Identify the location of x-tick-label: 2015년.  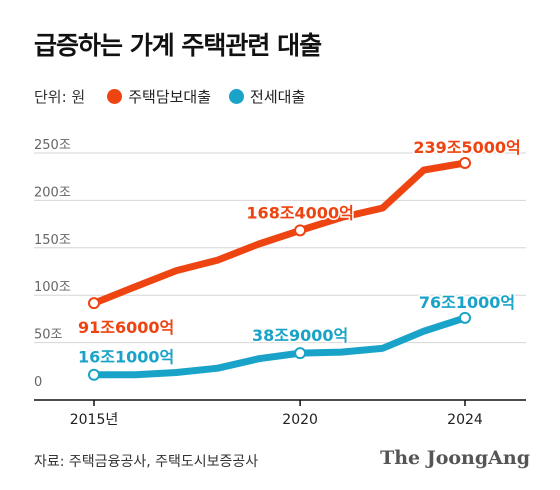
(94, 420).